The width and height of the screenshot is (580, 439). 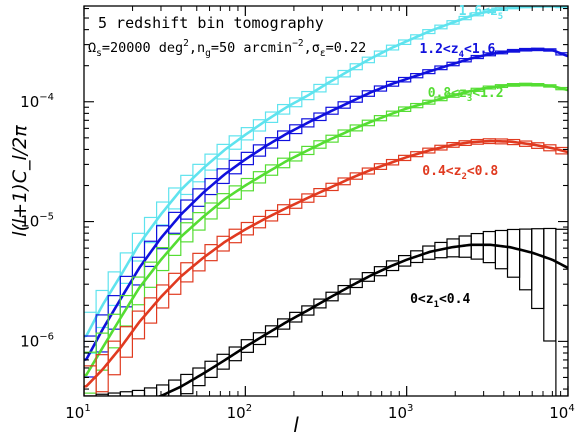 I want to click on x-tick-label: 10⁴, so click(x=561, y=412).